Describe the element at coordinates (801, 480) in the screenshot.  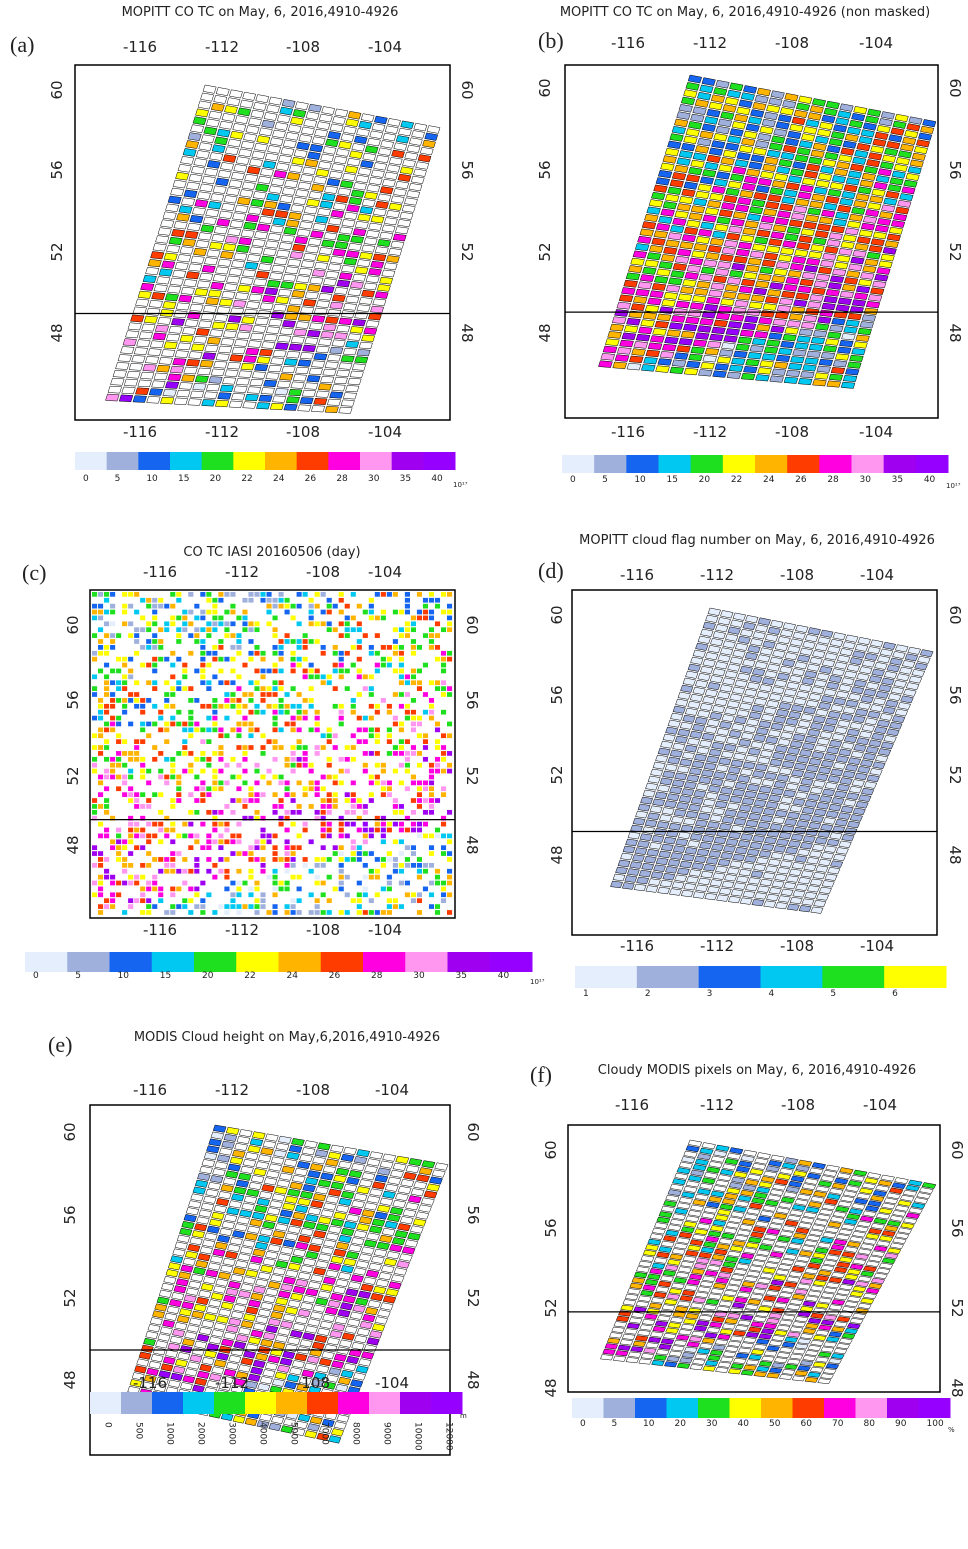
I see `colorbar-label: 26` at that location.